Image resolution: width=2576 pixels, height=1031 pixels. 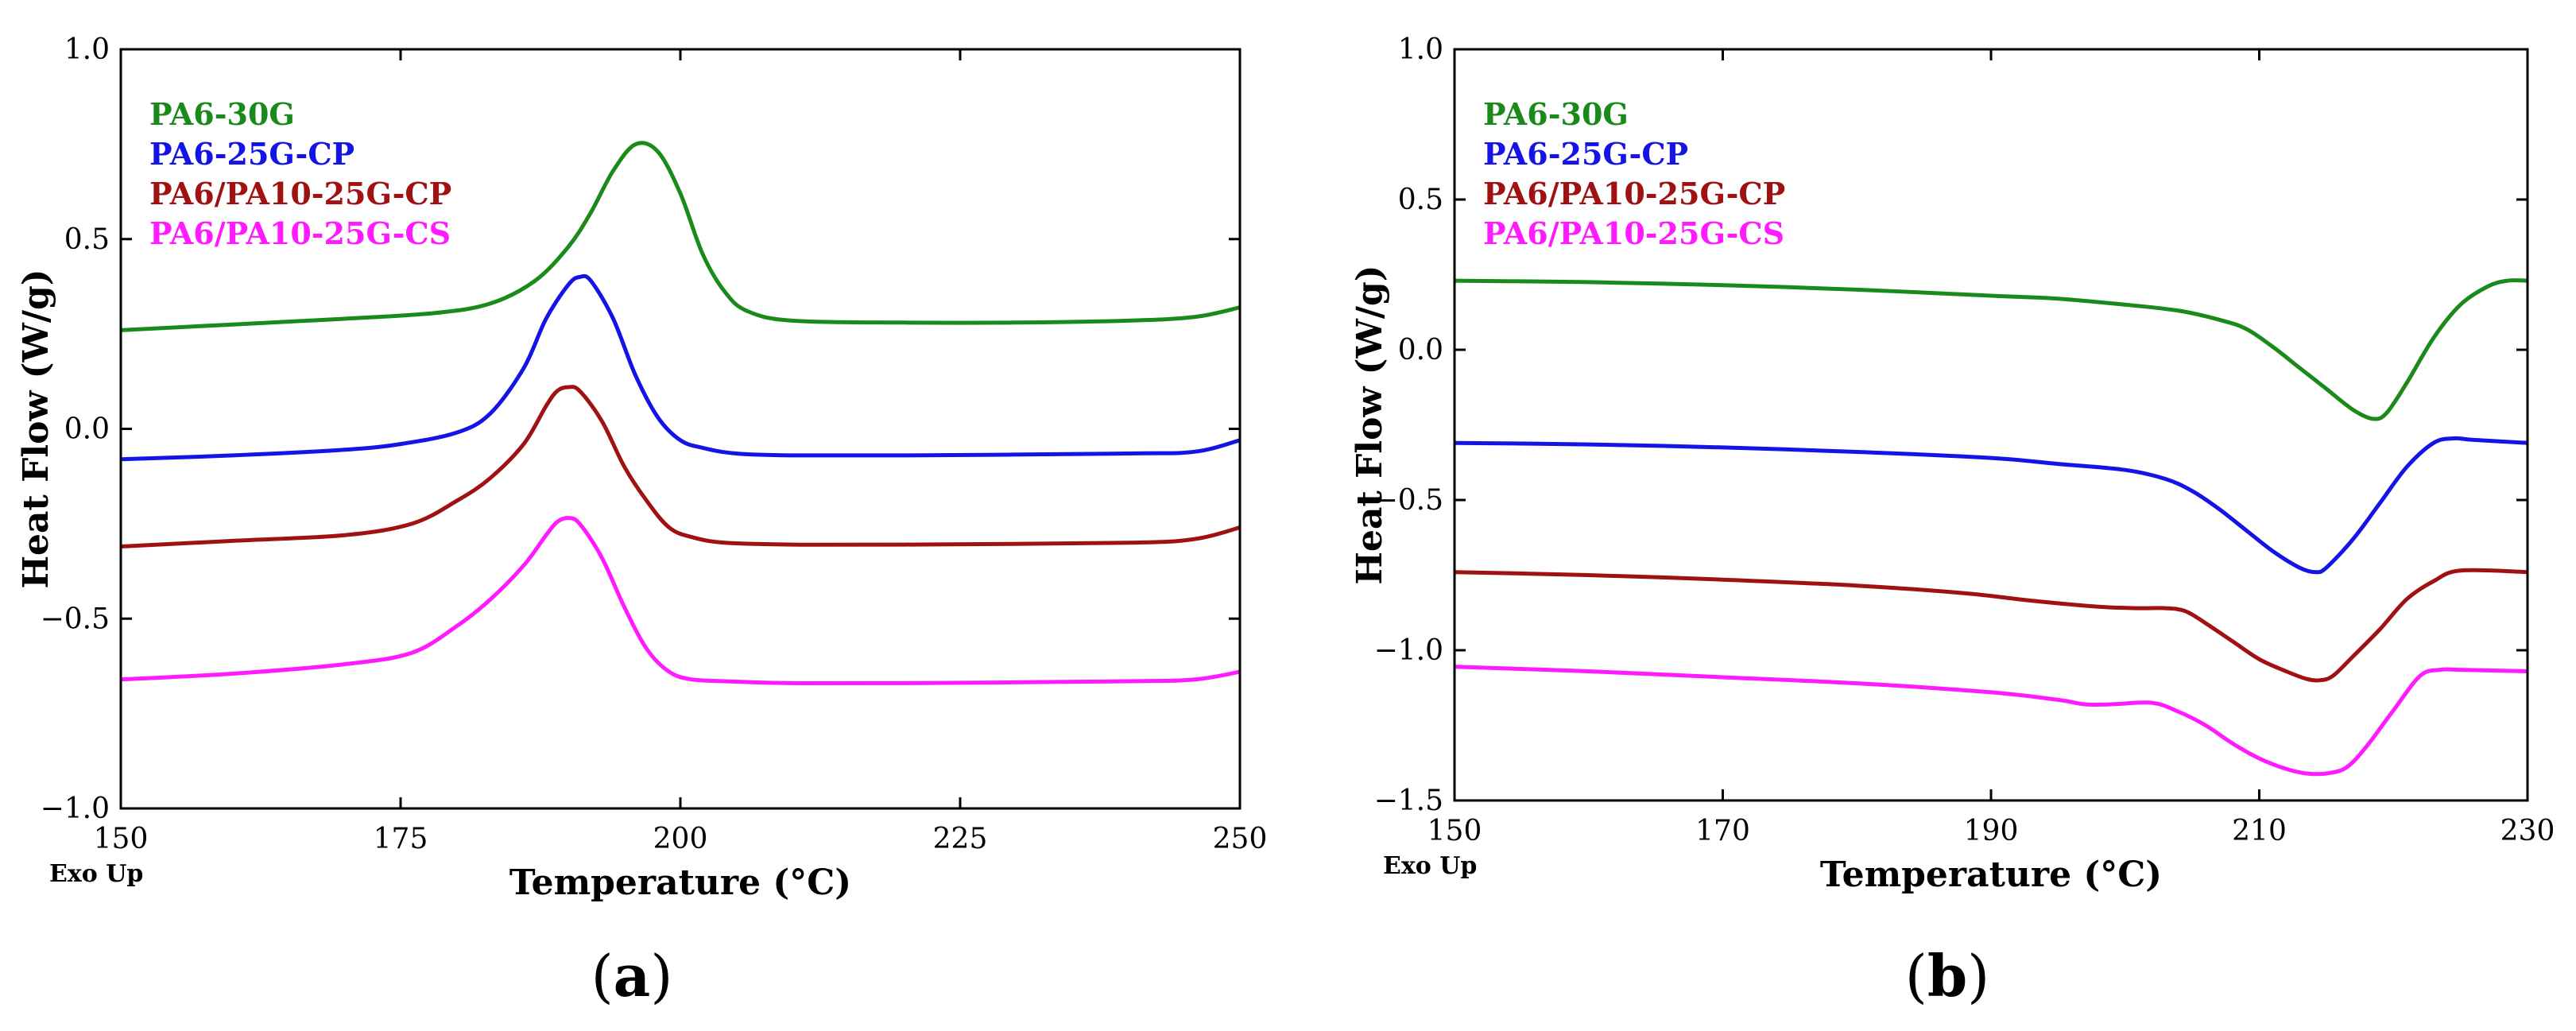 I want to click on panel-label-b: (b), so click(x=1947, y=976).